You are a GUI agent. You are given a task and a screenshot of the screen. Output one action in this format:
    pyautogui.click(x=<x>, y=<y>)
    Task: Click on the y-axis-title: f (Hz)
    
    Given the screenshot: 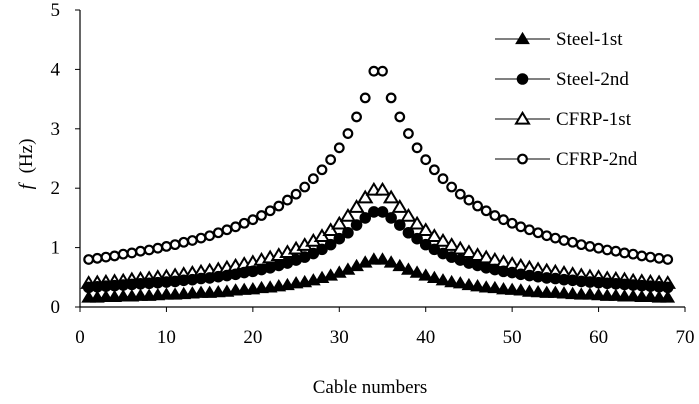 What is the action you would take?
    pyautogui.click(x=26, y=164)
    